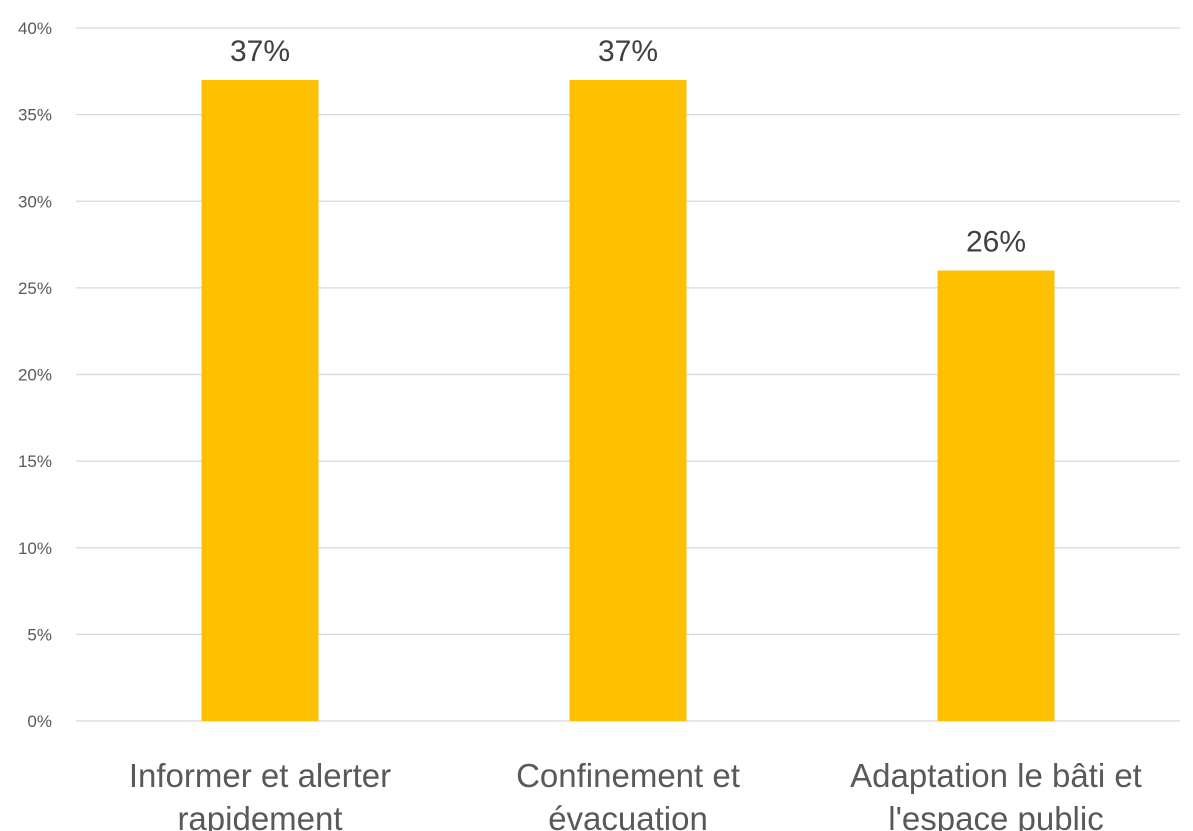 The image size is (1193, 831). I want to click on y-tick-label: 30%, so click(35, 201).